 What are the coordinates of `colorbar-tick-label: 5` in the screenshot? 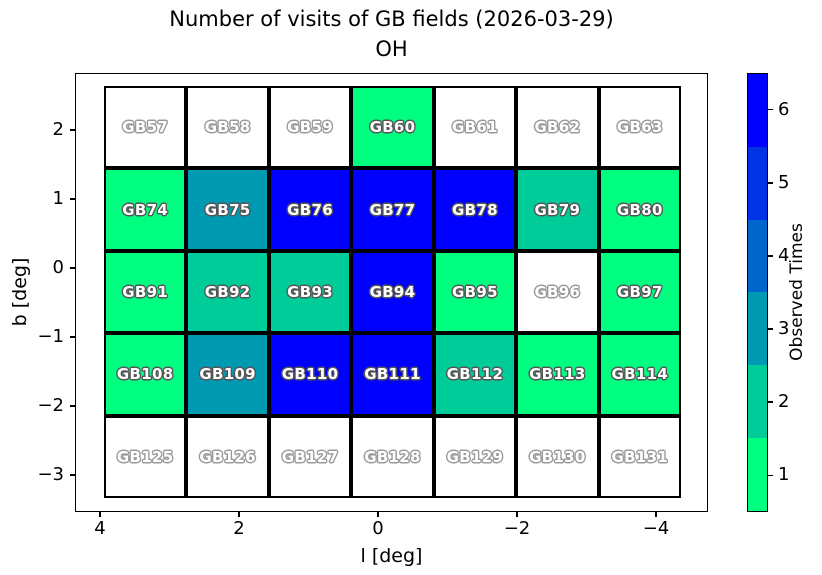 It's located at (784, 182).